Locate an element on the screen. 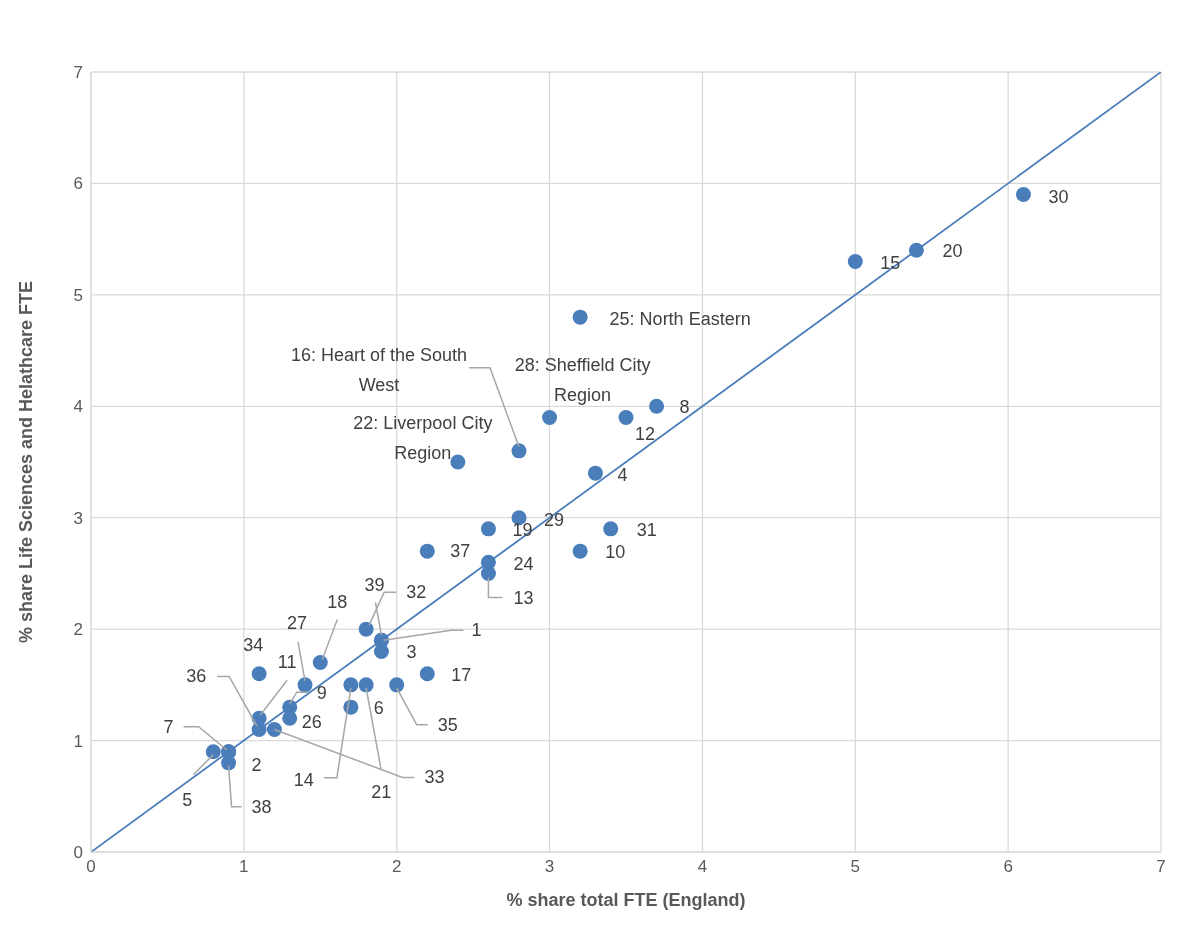 This screenshot has height=927, width=1189. annotation: 16: Heart of the South West is located at coordinates (379, 369).